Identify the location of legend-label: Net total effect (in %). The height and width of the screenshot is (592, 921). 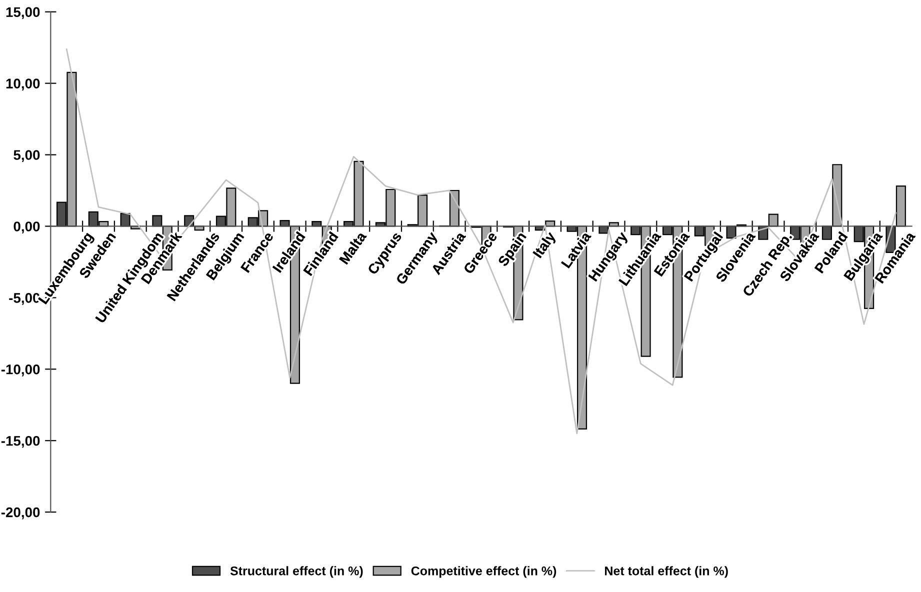
(666, 572).